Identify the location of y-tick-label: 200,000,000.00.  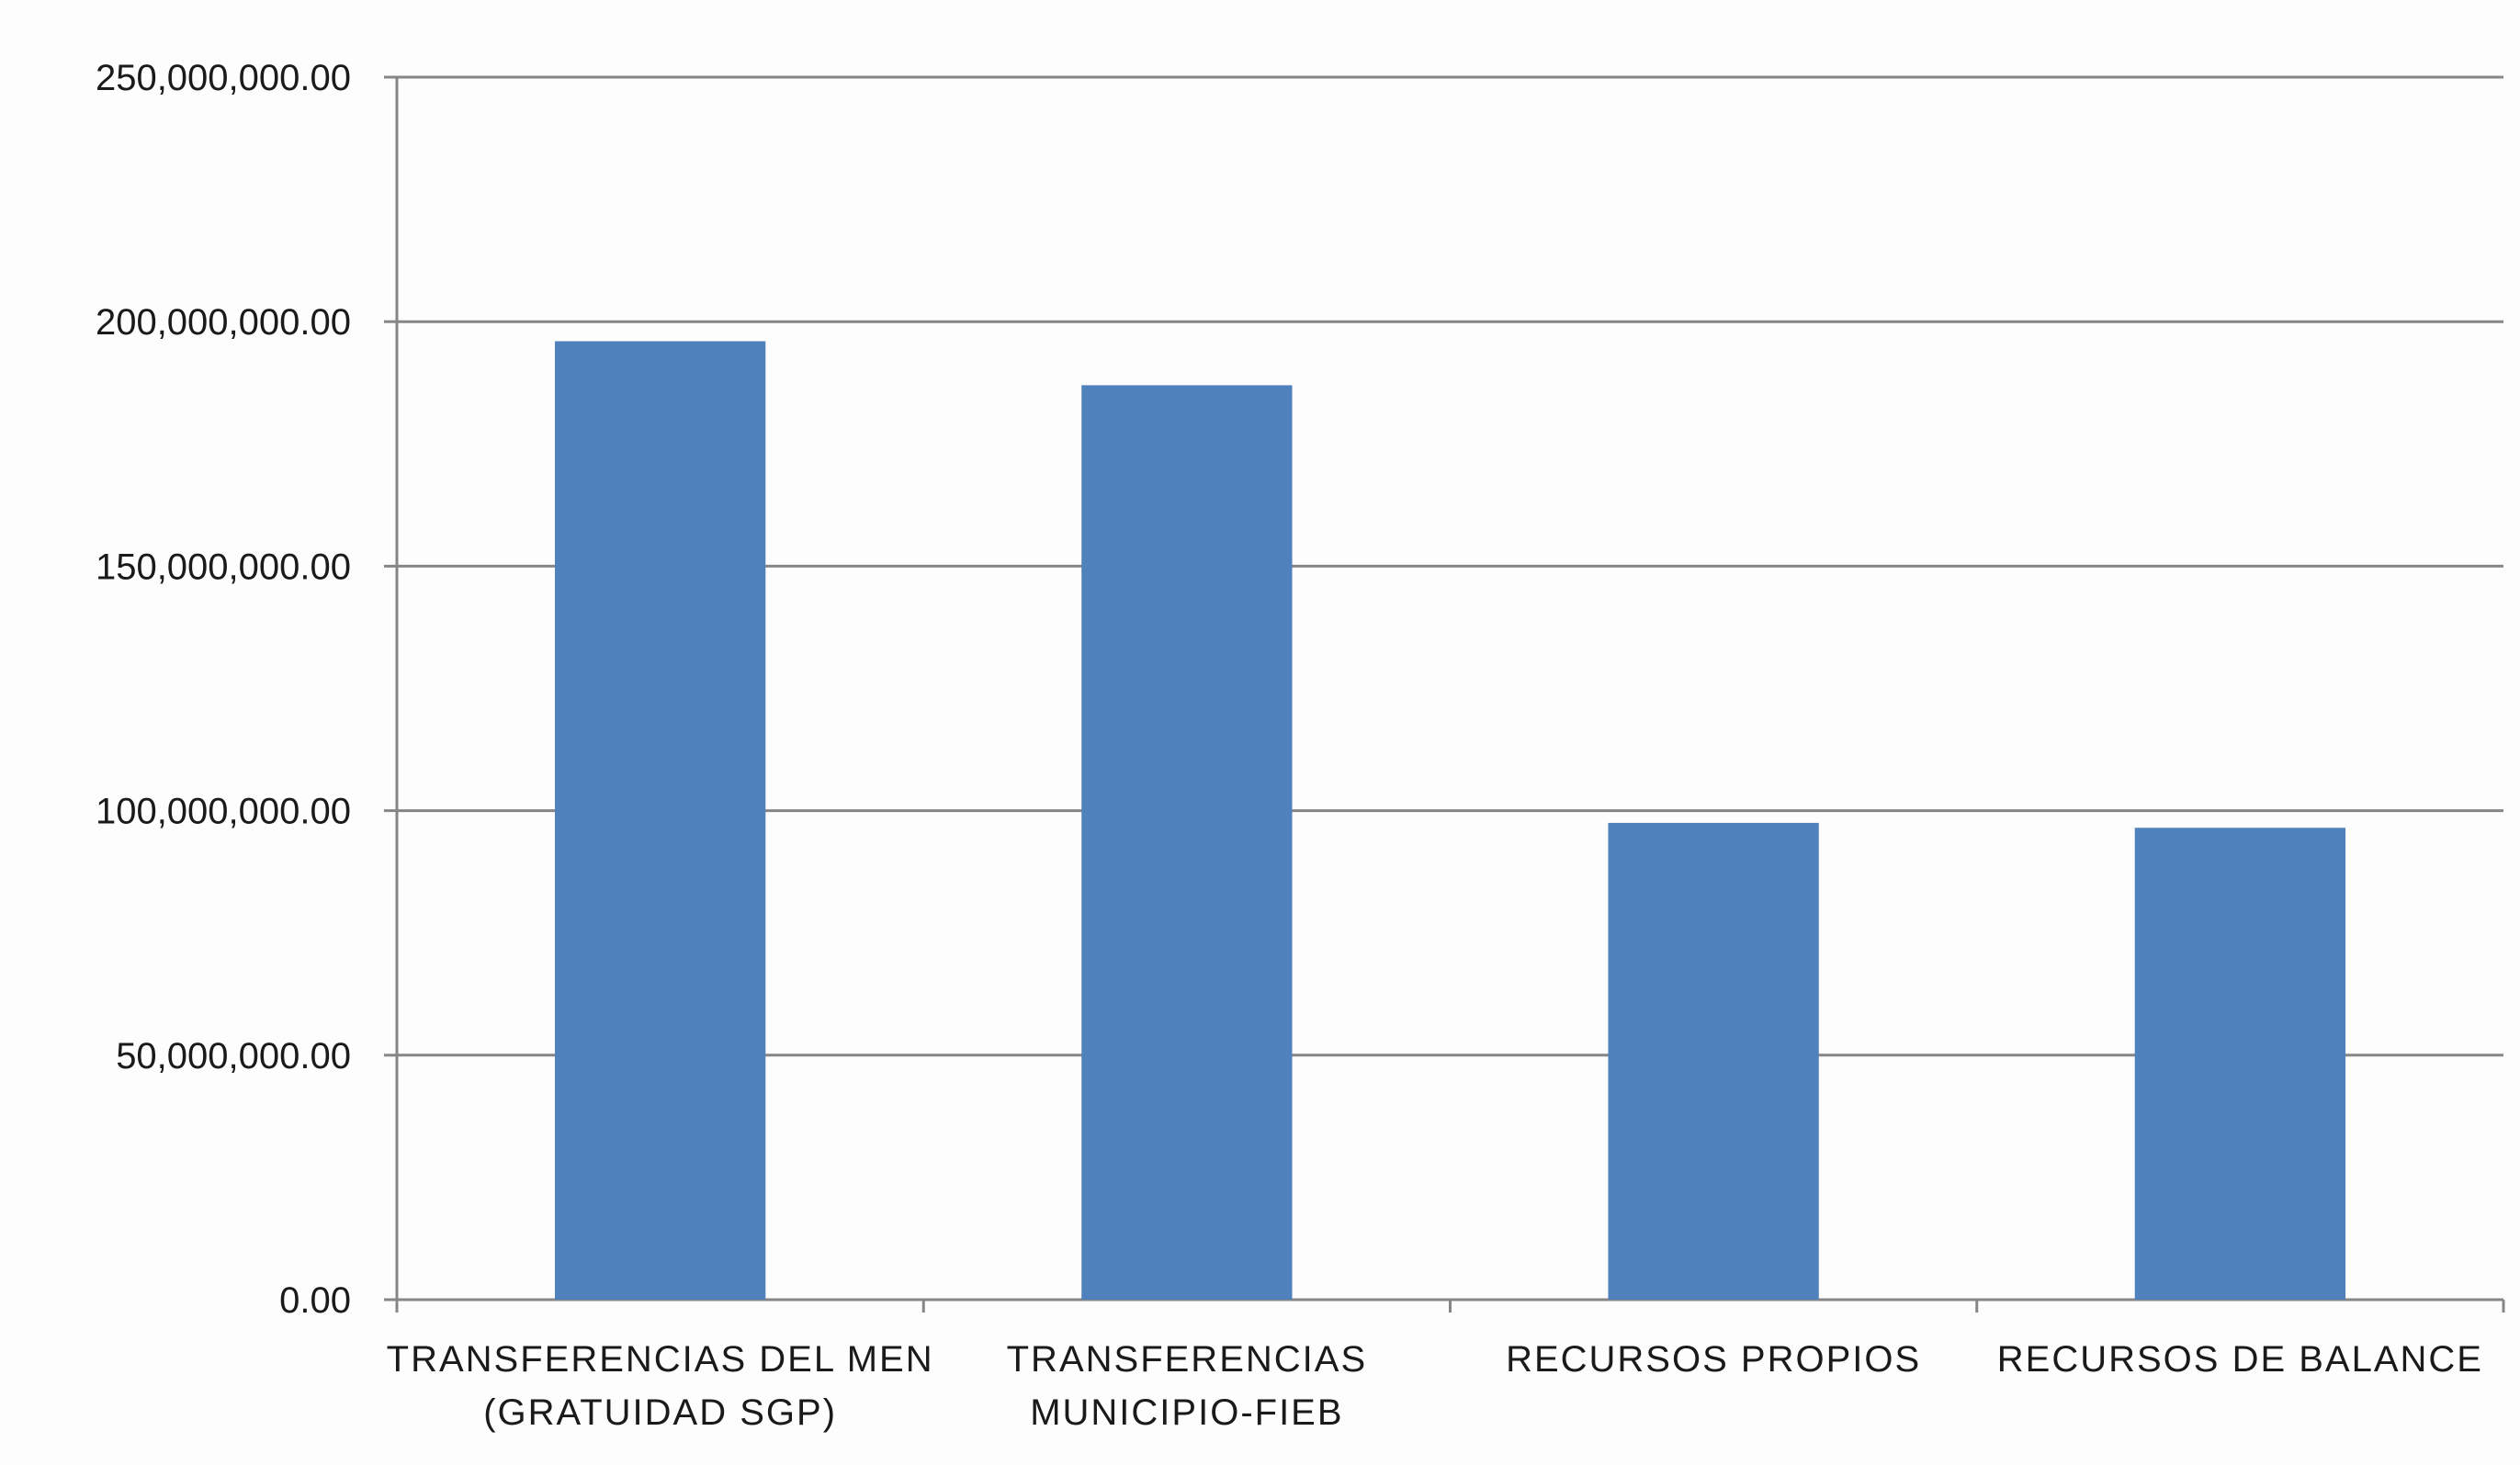
(223, 322).